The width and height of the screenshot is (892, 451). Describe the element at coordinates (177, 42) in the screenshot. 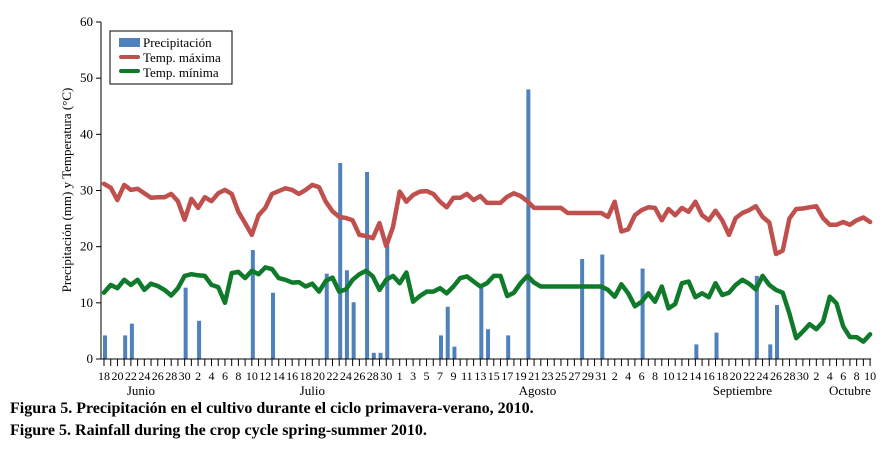

I see `legend-label-precipitation: Precipitación` at that location.